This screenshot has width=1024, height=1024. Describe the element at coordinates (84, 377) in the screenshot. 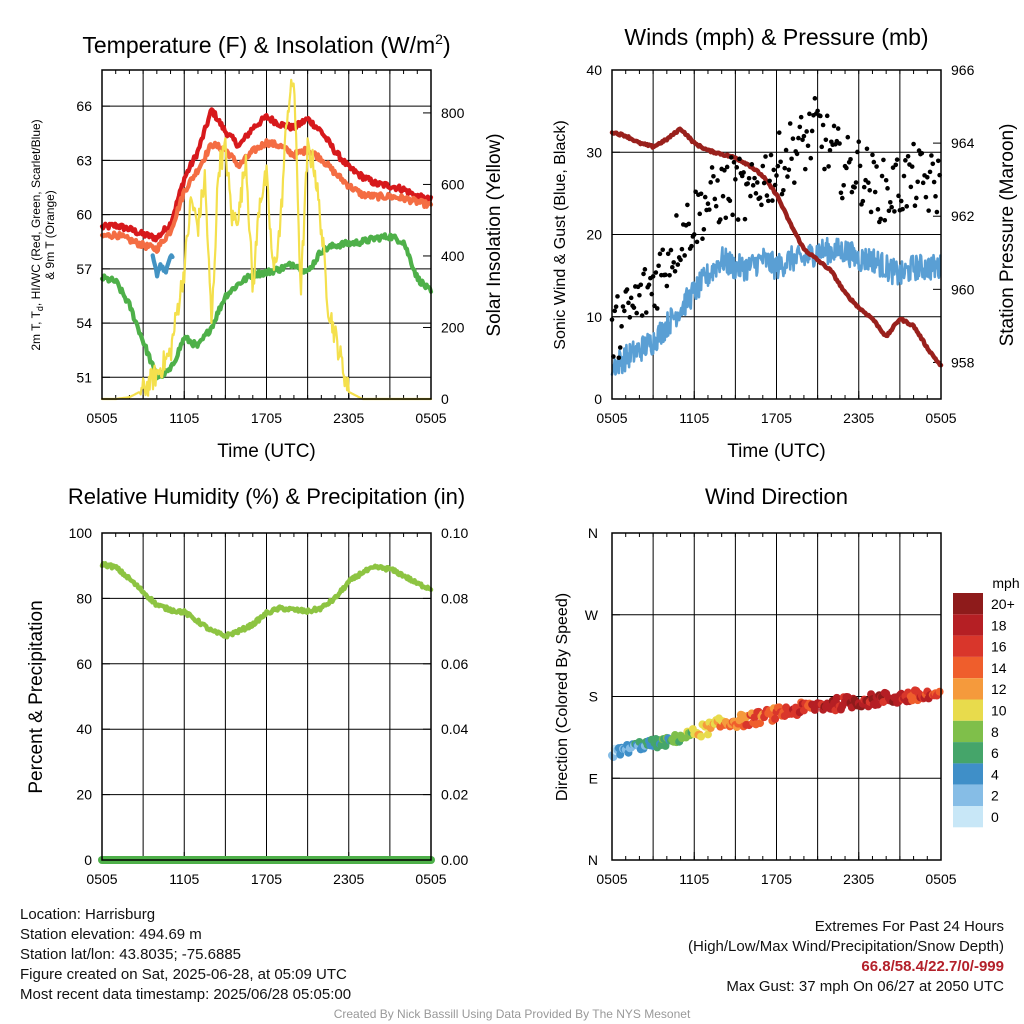

I see `temperature-ytick-label: 51` at that location.